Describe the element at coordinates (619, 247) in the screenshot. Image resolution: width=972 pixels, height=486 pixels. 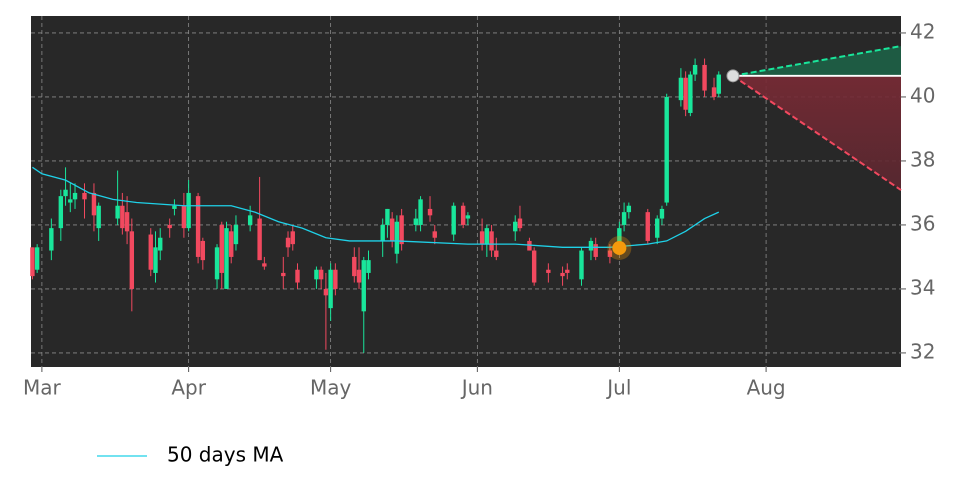
I see `signal-point` at that location.